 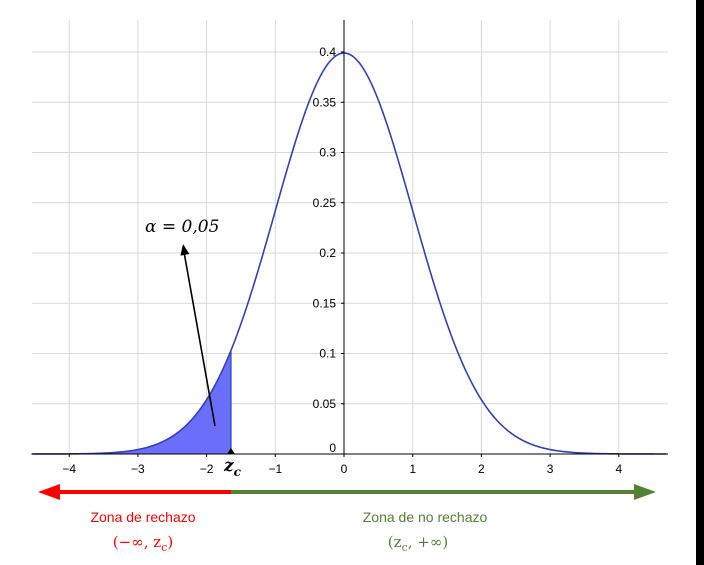 I want to click on x-tick-label-2: −2, so click(x=207, y=469).